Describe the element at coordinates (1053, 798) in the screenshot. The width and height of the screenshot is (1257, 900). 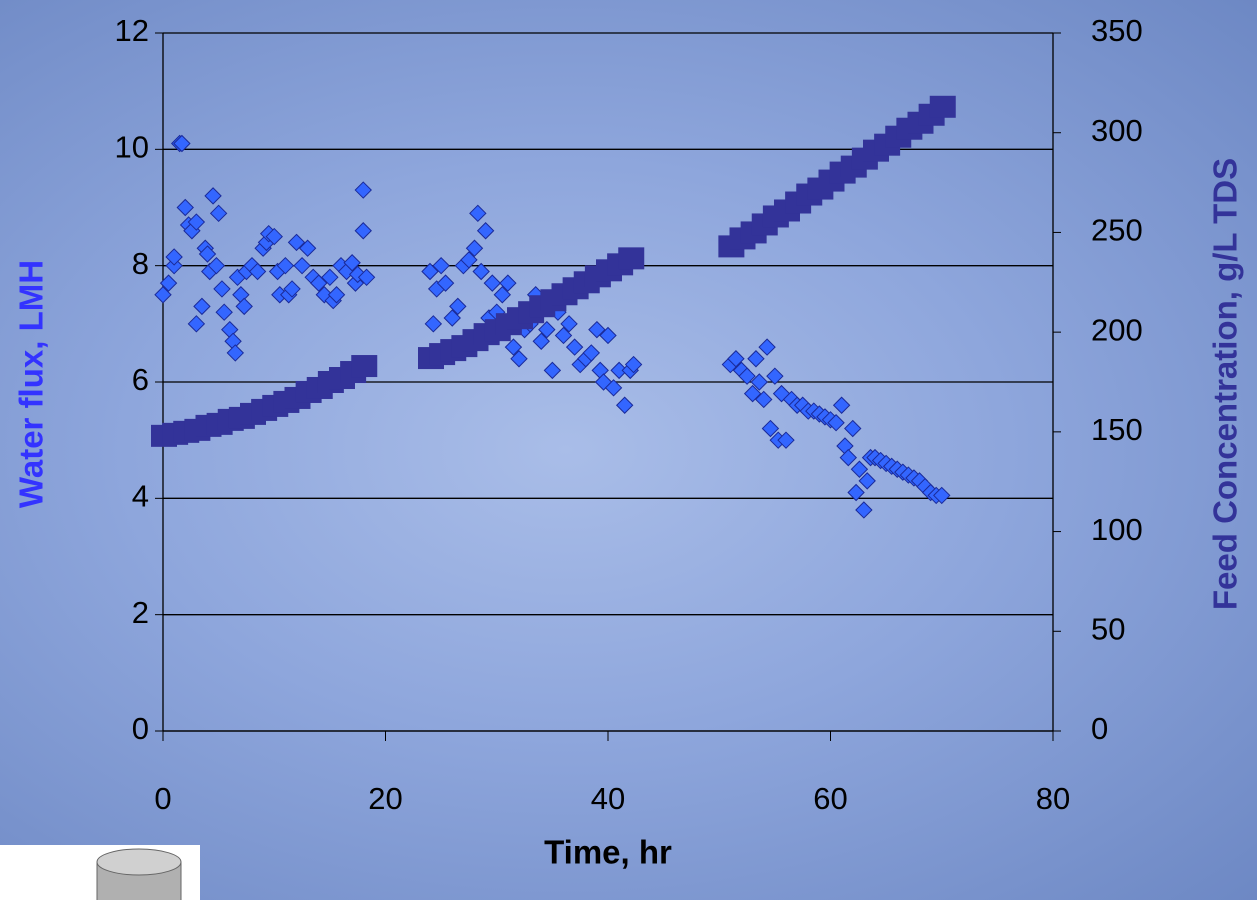
I see `x-tick-label: 80` at that location.